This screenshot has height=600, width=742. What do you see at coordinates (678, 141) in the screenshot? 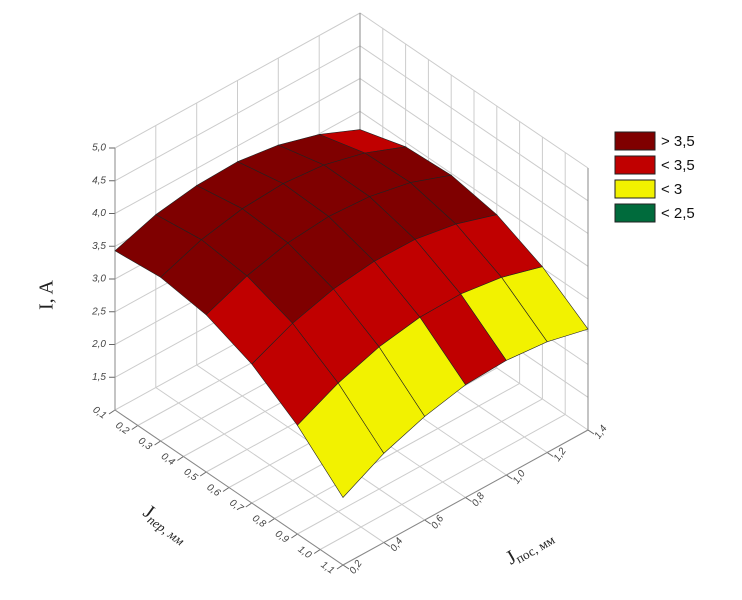
I see `legend-label: > 3,5` at bounding box center [678, 141].